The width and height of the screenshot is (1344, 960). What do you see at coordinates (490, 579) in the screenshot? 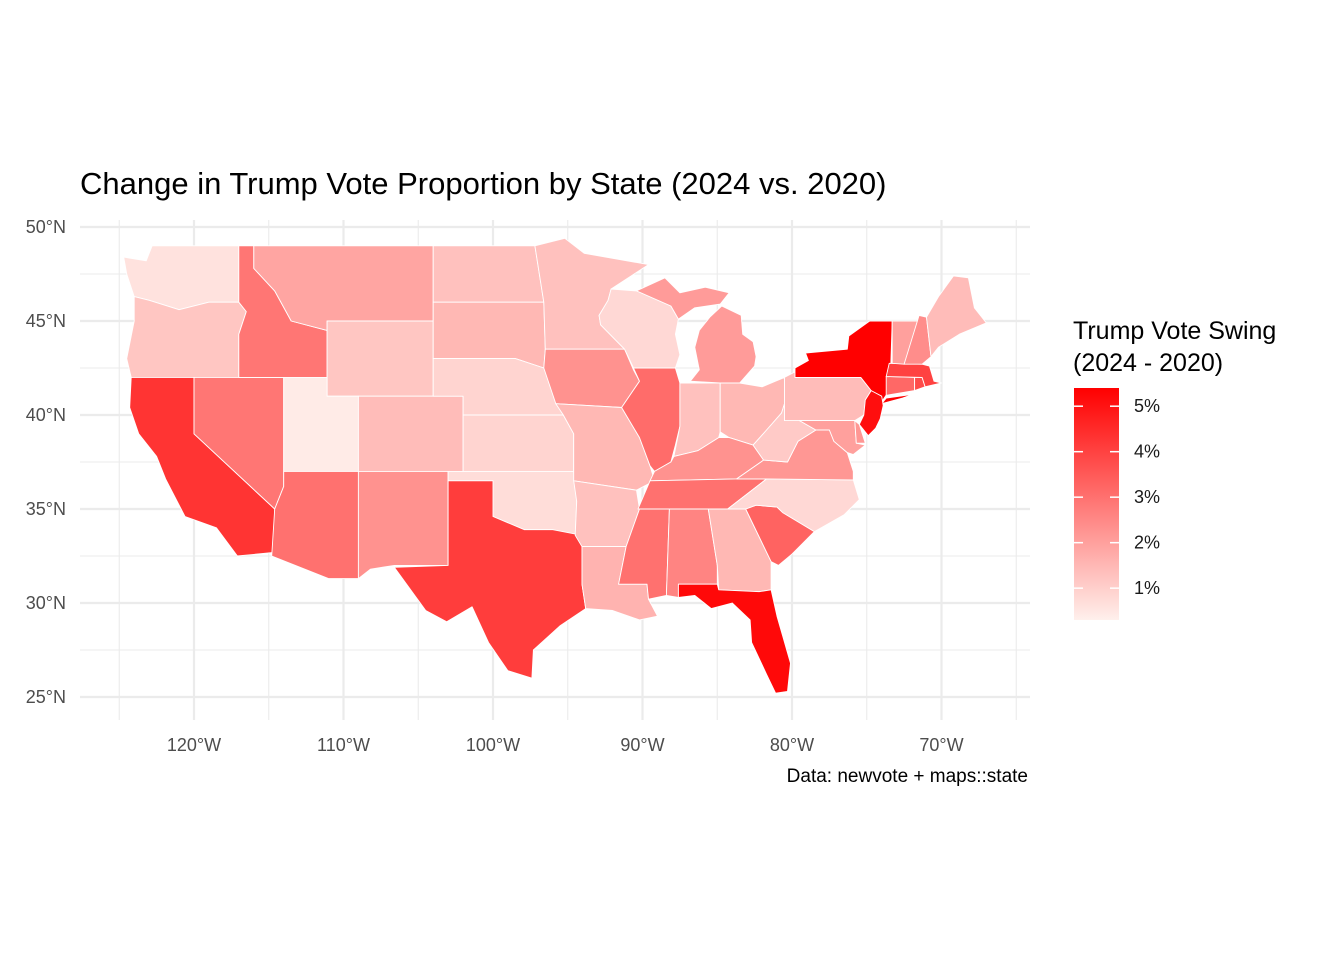
I see `state-texas` at bounding box center [490, 579].